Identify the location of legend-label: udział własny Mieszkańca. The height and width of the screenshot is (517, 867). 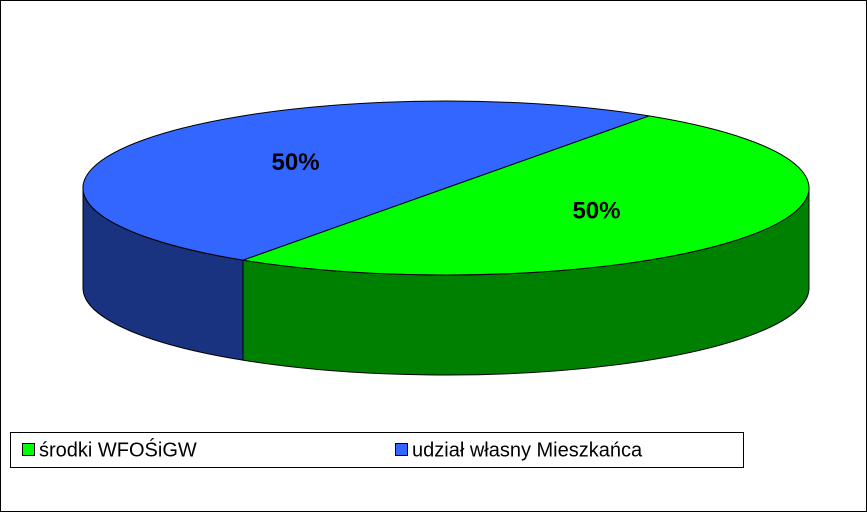
(527, 450).